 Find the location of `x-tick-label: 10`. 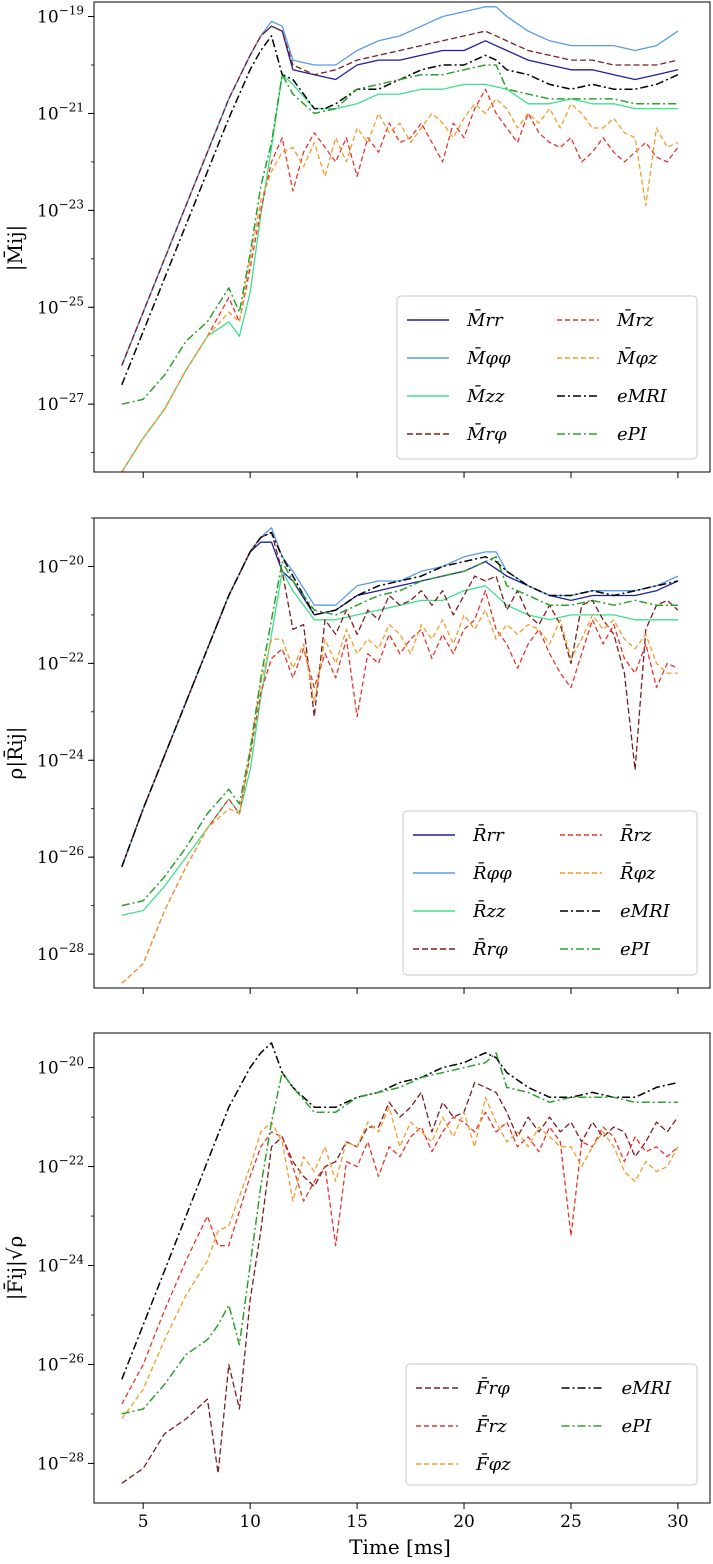

x-tick-label: 10 is located at coordinates (250, 1522).